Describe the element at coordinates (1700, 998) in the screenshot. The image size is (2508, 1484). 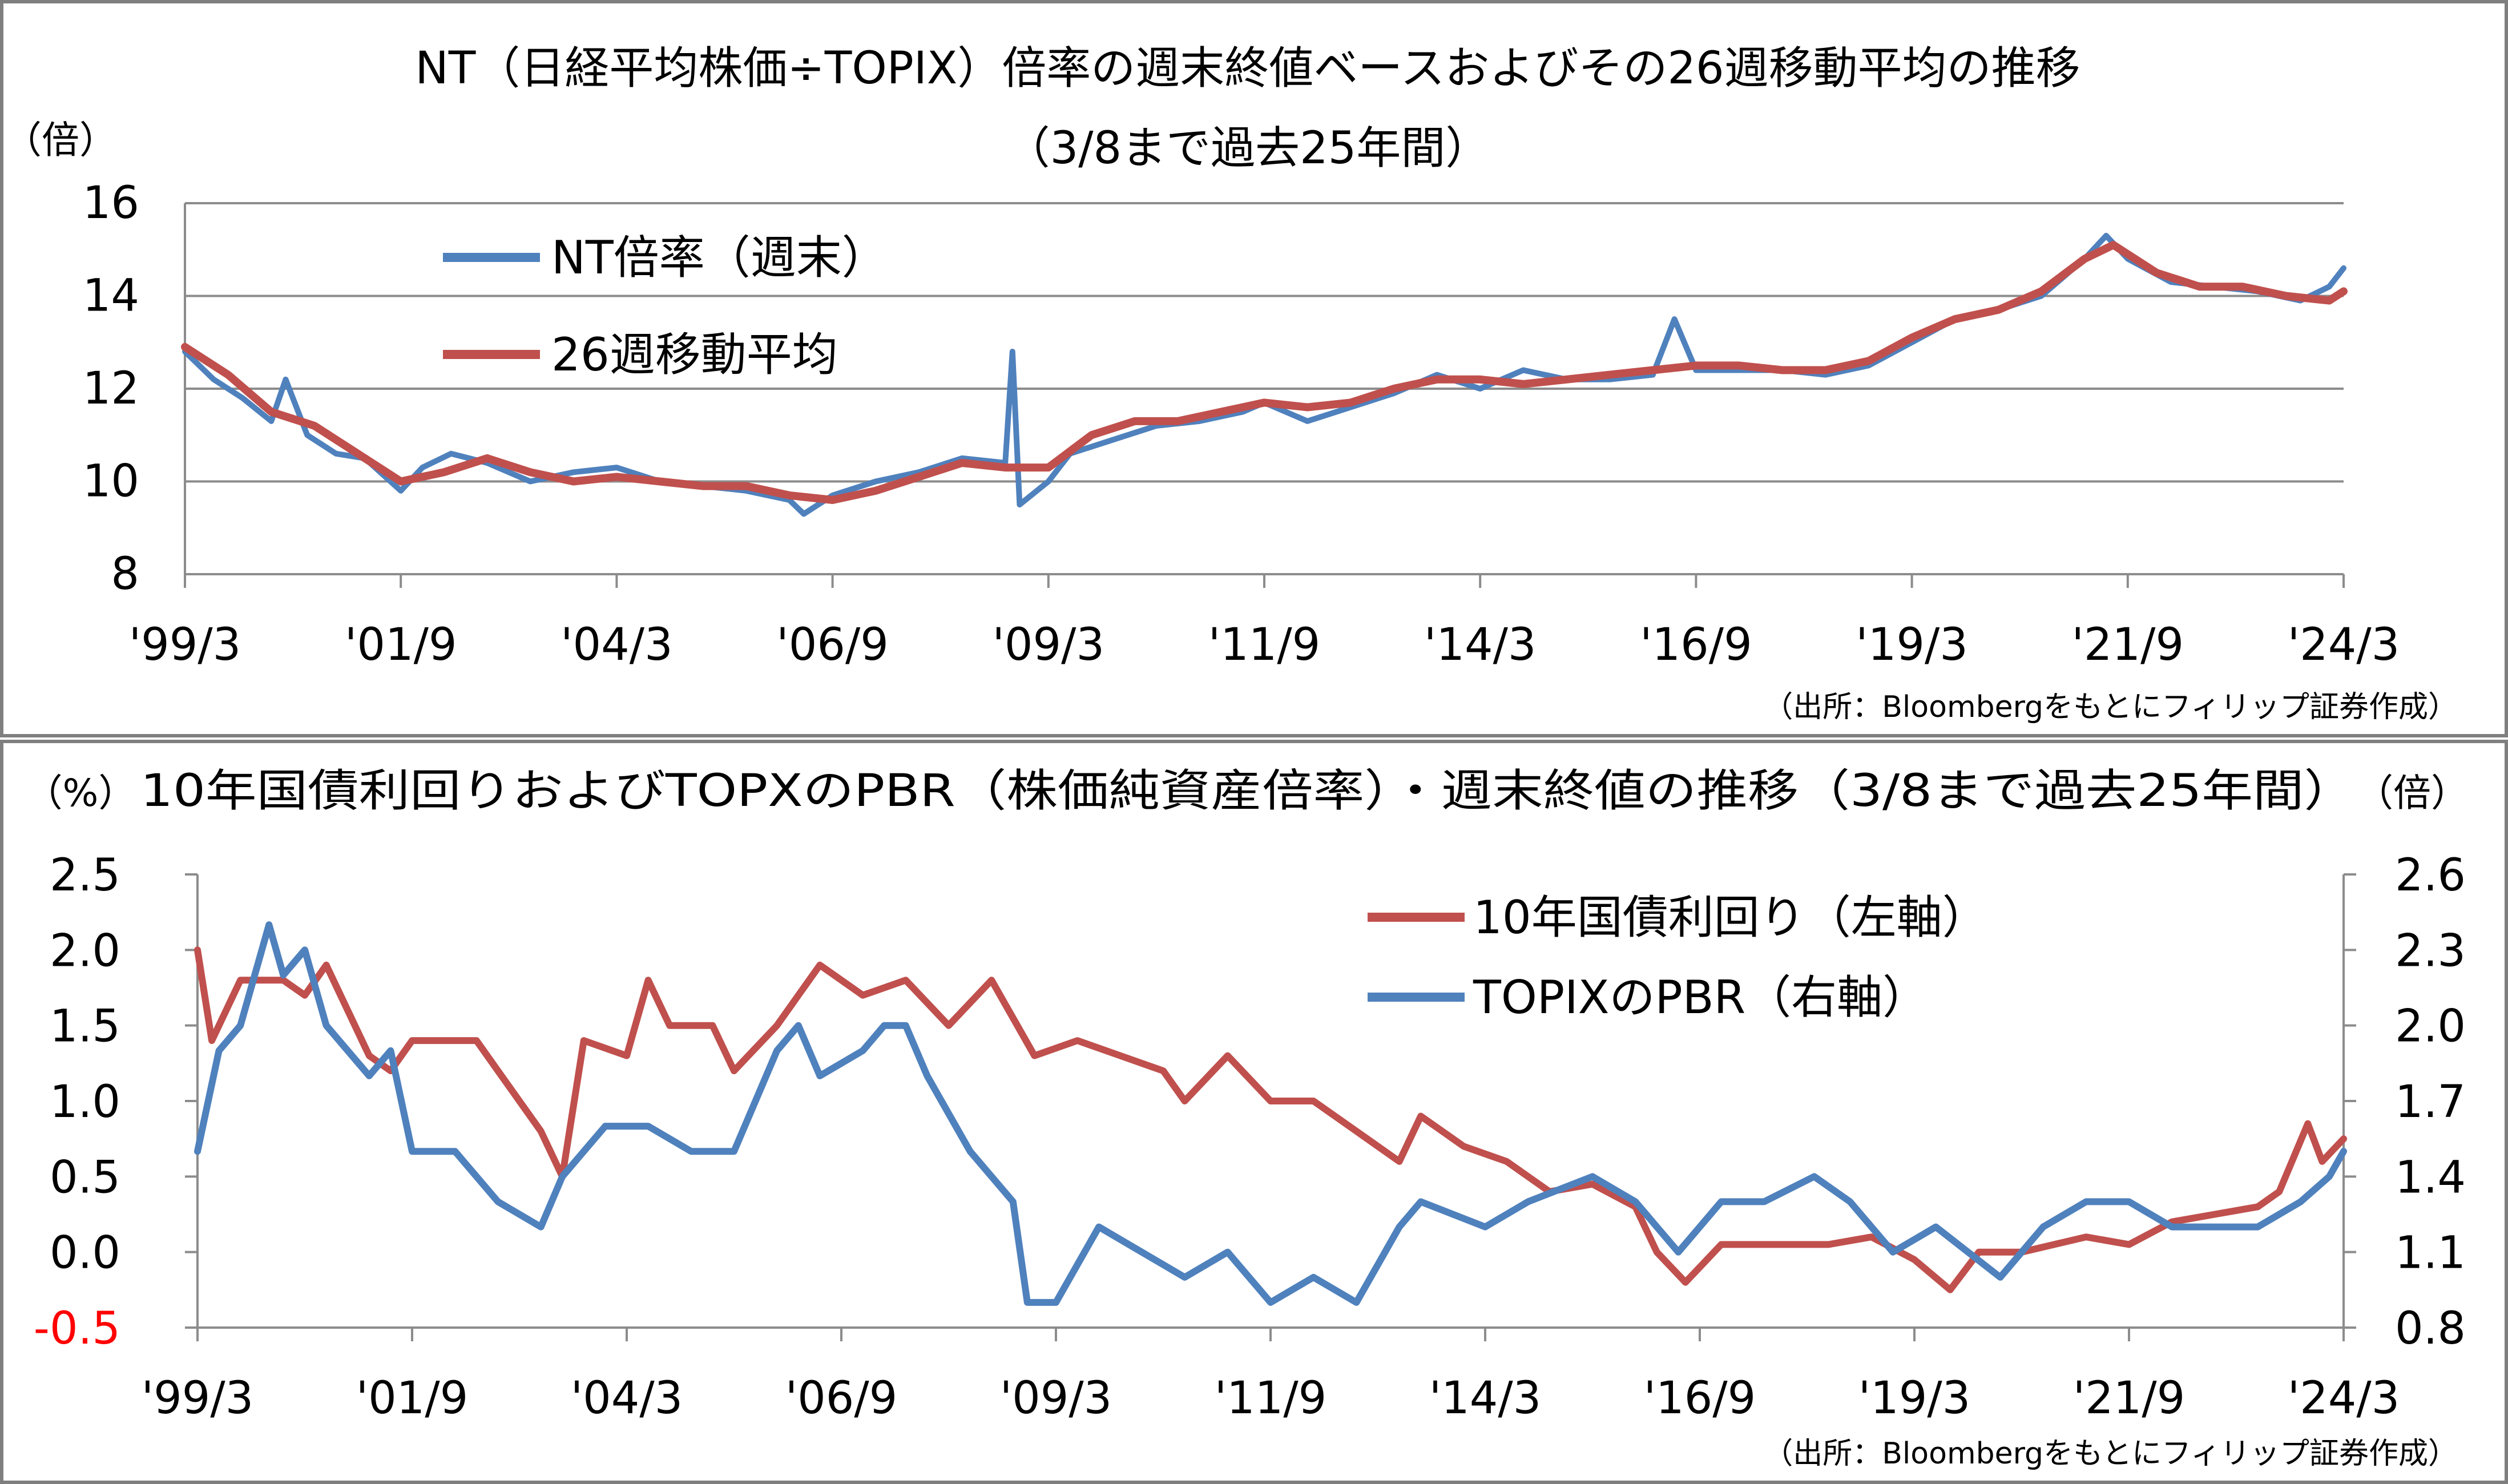
I see `legend-label: TOPIXのPBR（右軸）` at that location.